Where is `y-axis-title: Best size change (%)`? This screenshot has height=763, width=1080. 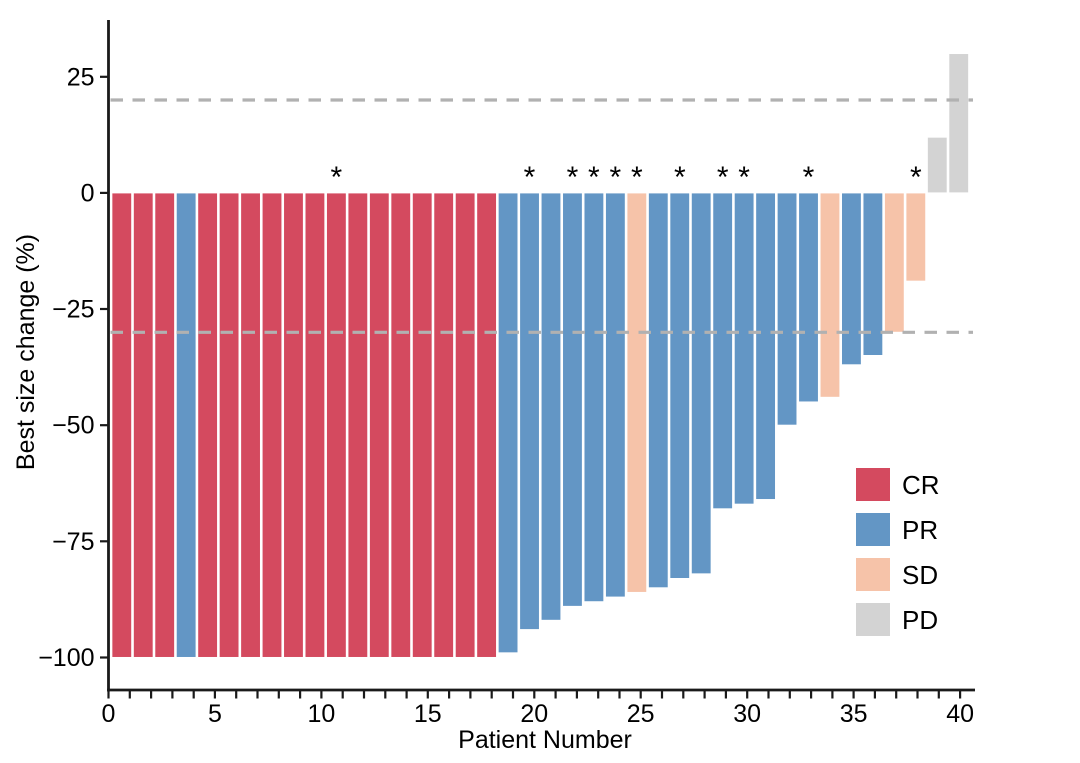
y-axis-title: Best size change (%) is located at coordinates (26, 352).